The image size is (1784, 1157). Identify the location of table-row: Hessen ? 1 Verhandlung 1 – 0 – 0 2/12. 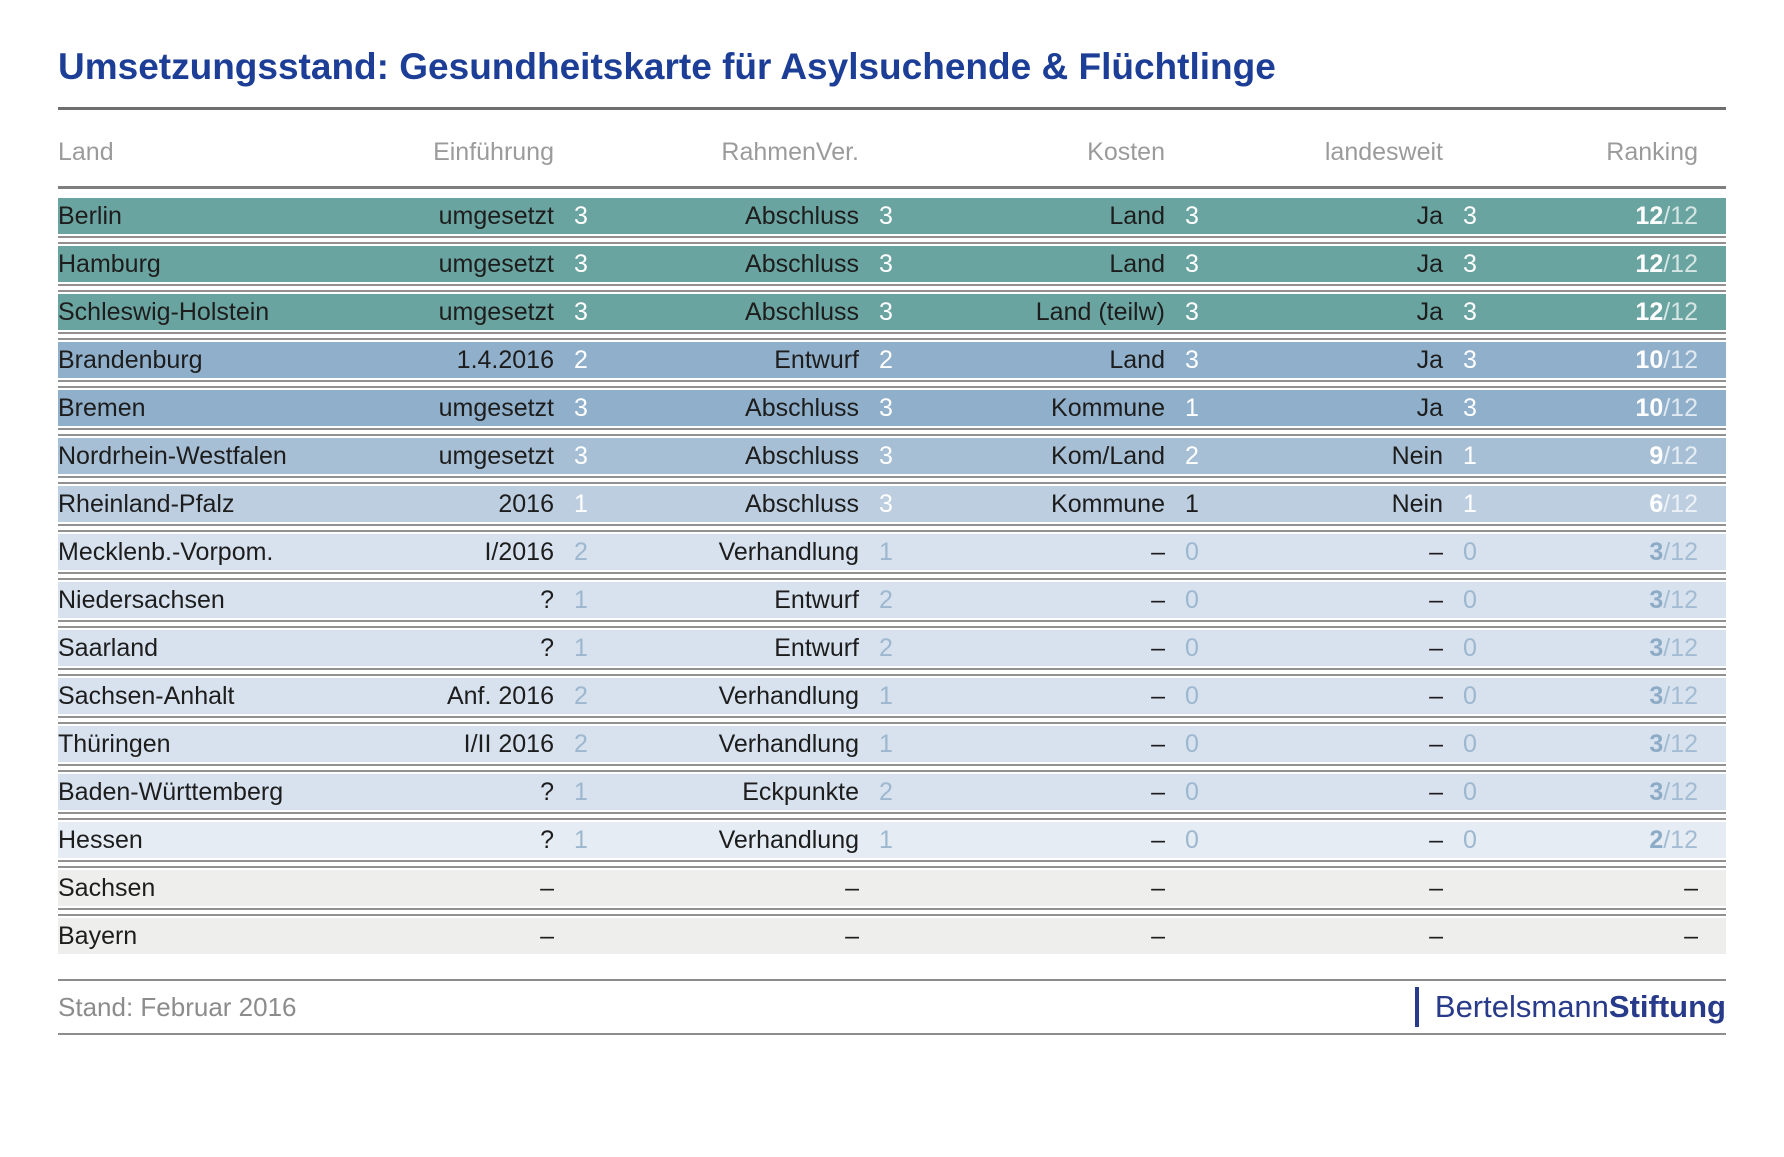
(892, 840).